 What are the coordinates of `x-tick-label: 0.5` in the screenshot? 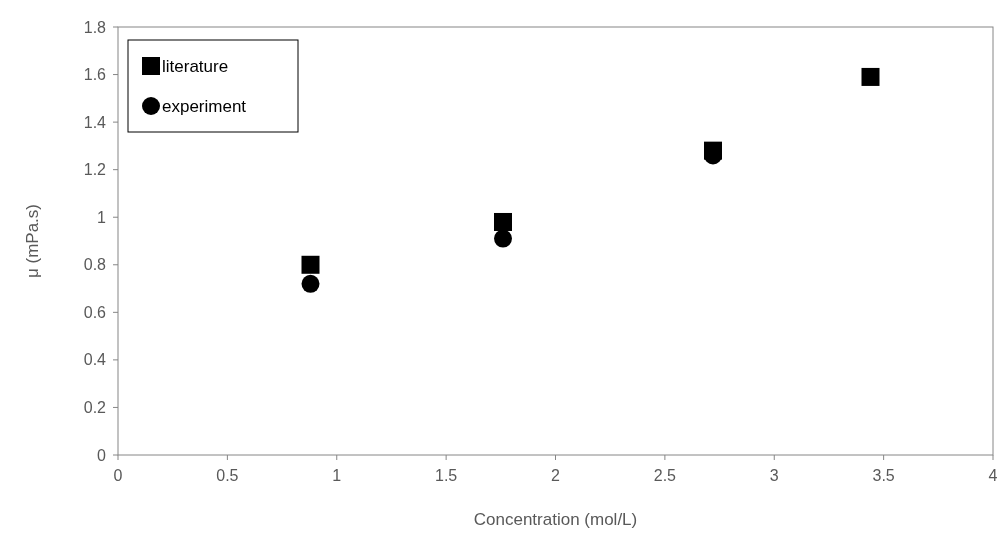 It's located at (227, 475).